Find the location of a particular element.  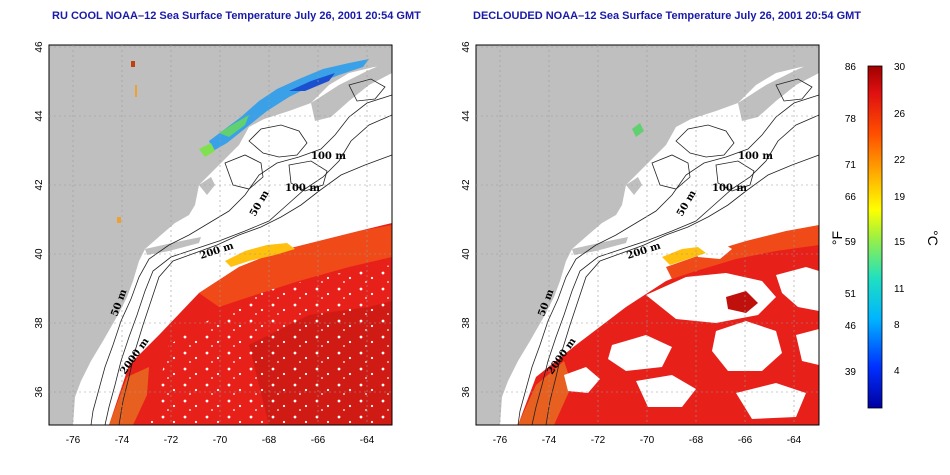

celsius-unit-label: °C is located at coordinates (933, 238).